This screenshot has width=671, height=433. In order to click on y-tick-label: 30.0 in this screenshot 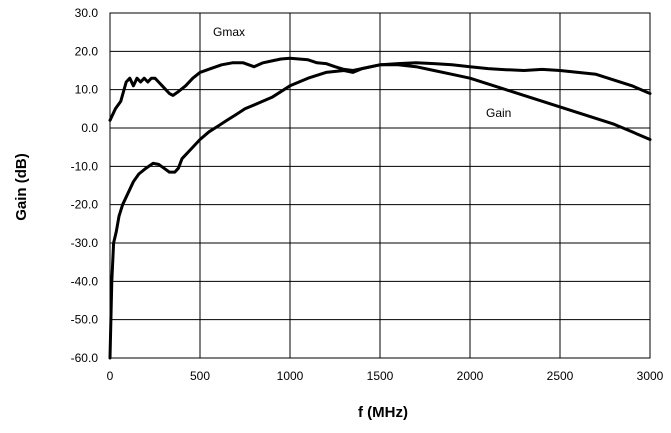, I will do `click(87, 13)`.